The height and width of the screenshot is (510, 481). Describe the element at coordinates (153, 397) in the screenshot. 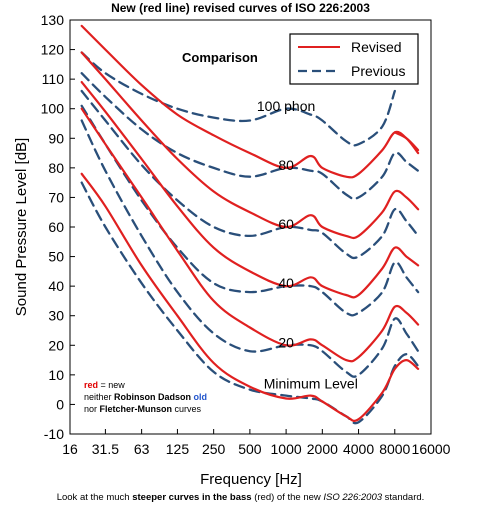

I see `note-line2-bold: Robinson Dadson` at that location.